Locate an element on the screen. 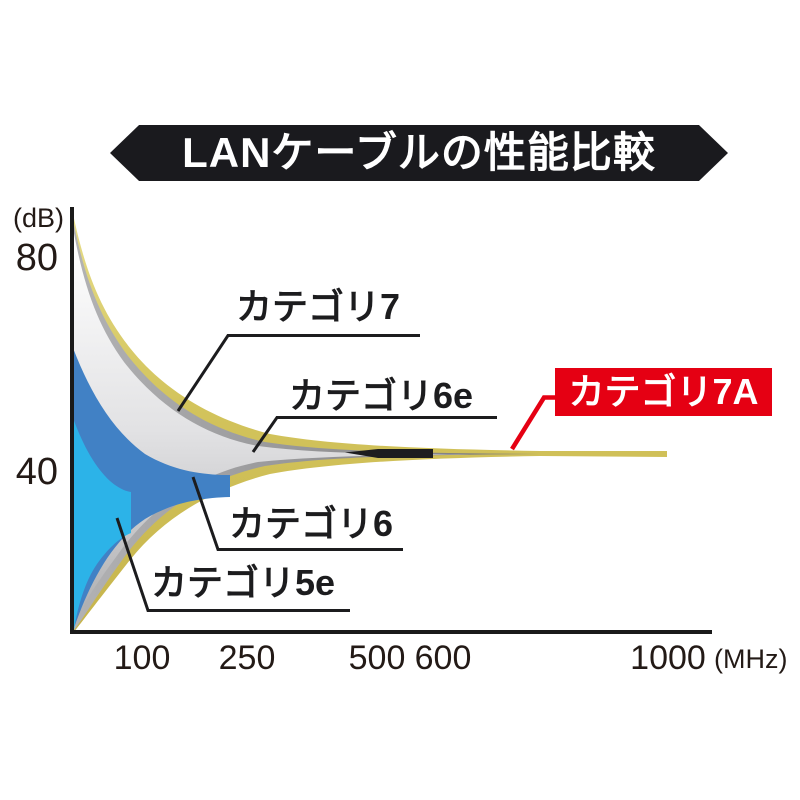 The image size is (800, 800). x-tick-1000: 1000 is located at coordinates (668, 658).